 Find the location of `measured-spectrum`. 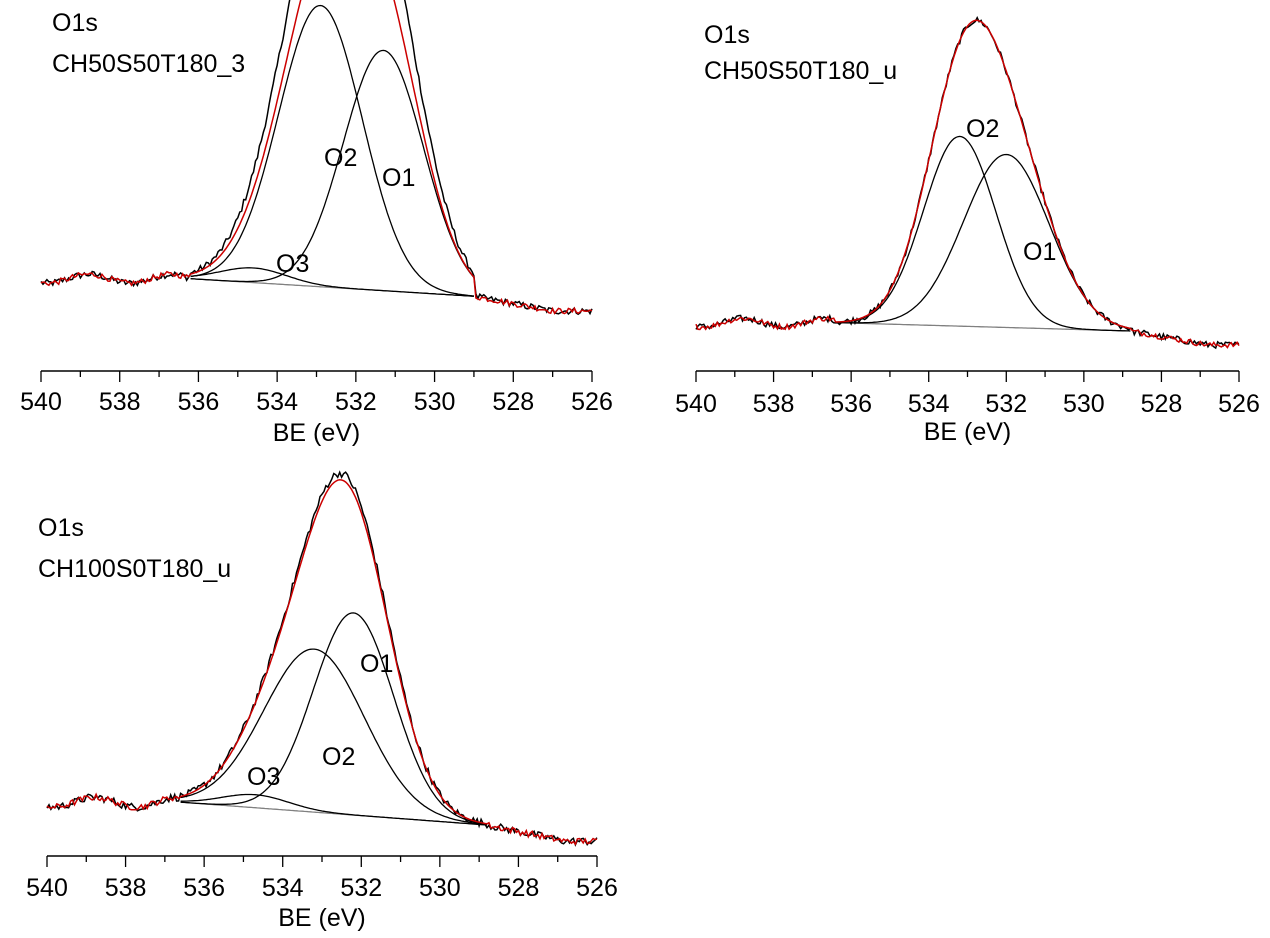

measured-spectrum is located at coordinates (316, 158).